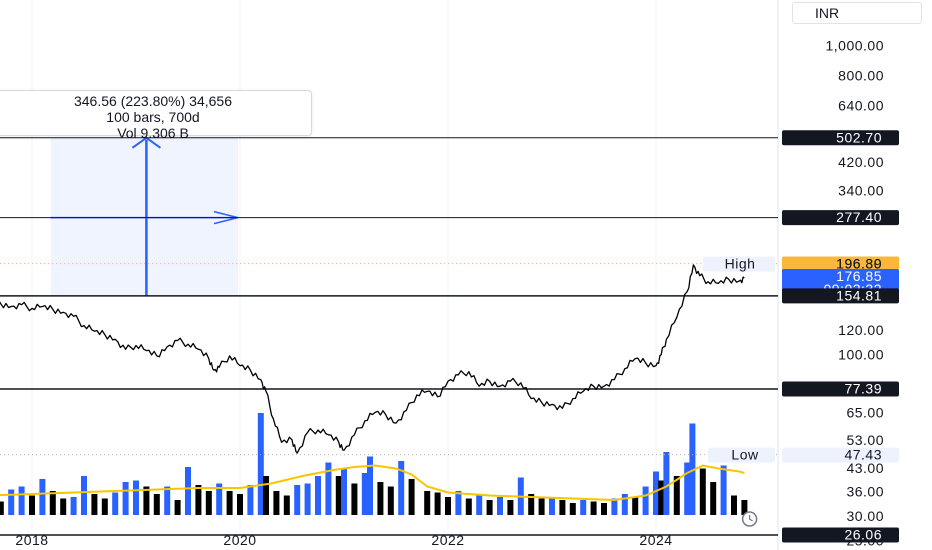 This screenshot has width=932, height=550. I want to click on price-axis-label: 53.00, so click(865, 440).